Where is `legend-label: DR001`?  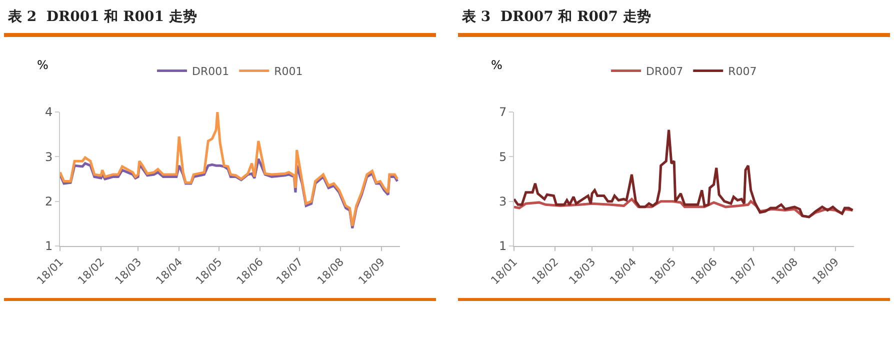
legend-label: DR001 is located at coordinates (211, 71).